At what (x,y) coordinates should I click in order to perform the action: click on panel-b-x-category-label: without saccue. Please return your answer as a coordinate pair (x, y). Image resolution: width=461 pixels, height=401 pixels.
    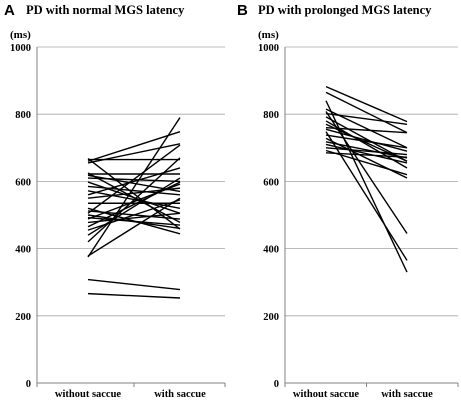
    Looking at the image, I should click on (326, 394).